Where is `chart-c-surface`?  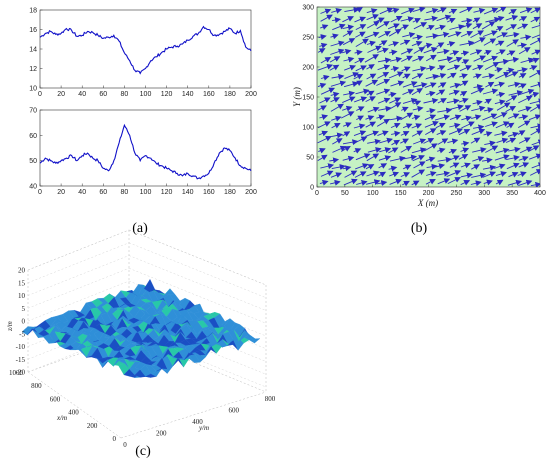
chart-c-surface is located at coordinates (141, 328).